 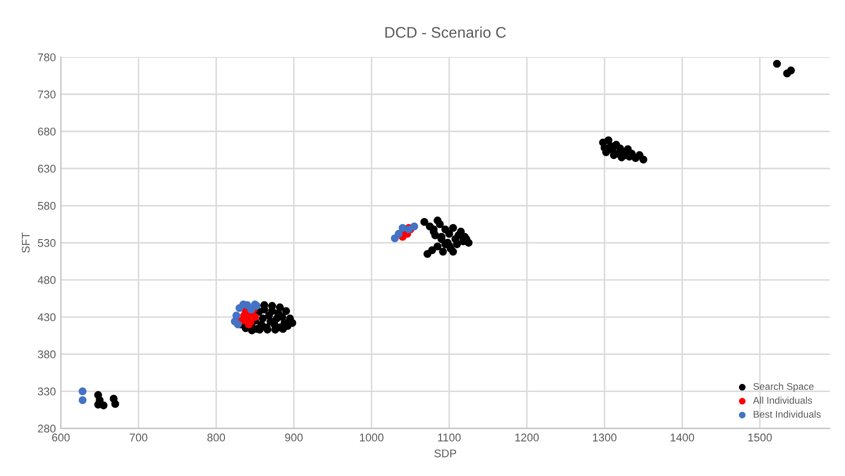 I want to click on y-tick-label: 630, so click(x=47, y=168).